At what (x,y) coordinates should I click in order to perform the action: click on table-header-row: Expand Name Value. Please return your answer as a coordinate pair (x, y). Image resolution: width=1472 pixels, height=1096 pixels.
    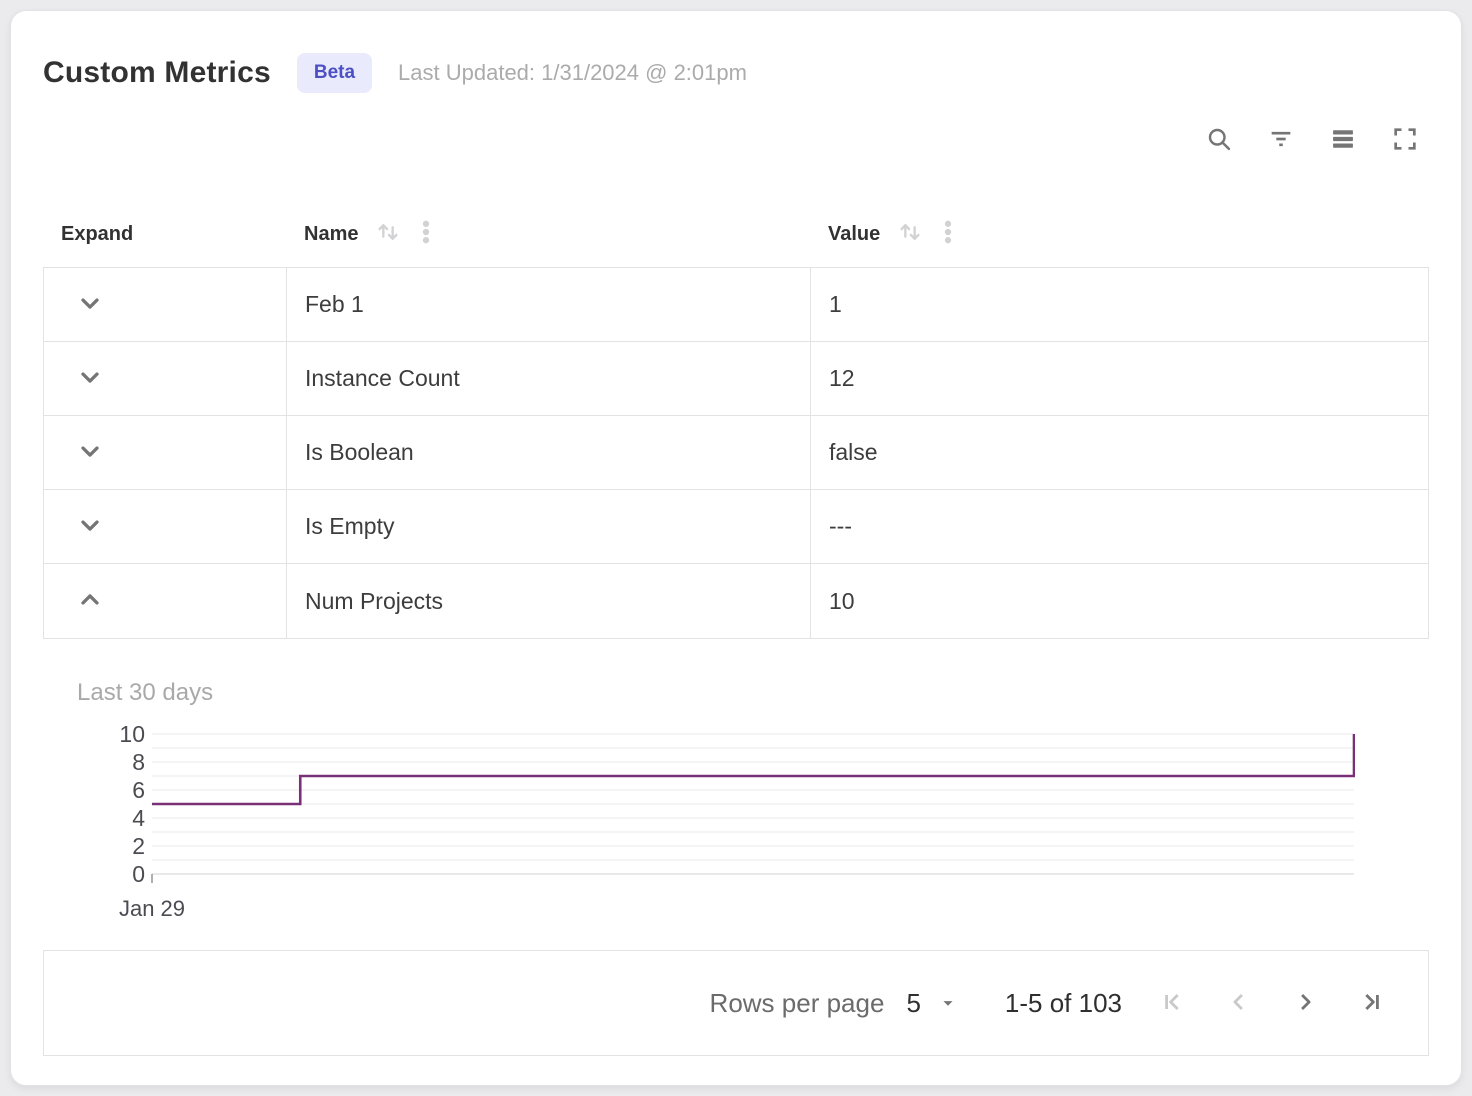
    Looking at the image, I should click on (736, 234).